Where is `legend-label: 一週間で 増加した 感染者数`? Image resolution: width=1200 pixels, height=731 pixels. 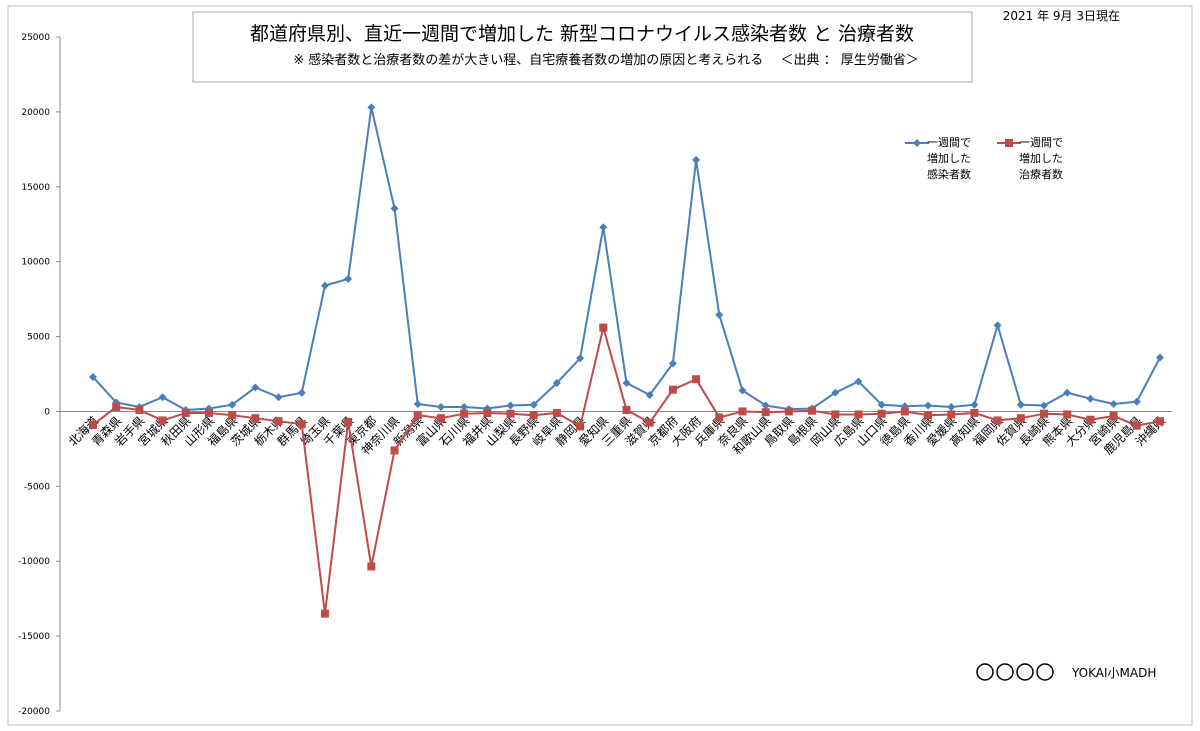 legend-label: 一週間で 増加した 感染者数 is located at coordinates (949, 158).